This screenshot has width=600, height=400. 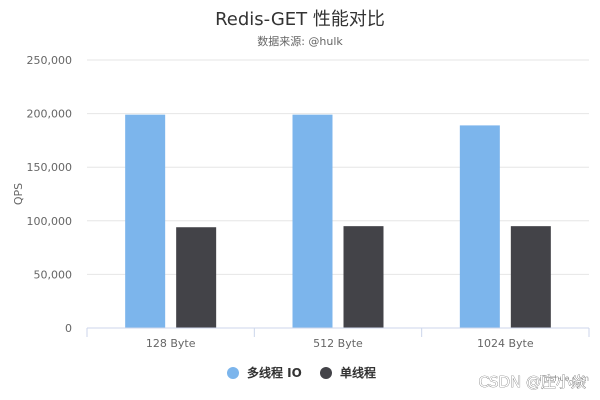 What do you see at coordinates (50, 221) in the screenshot?
I see `y-tick-label: 100,000` at bounding box center [50, 221].